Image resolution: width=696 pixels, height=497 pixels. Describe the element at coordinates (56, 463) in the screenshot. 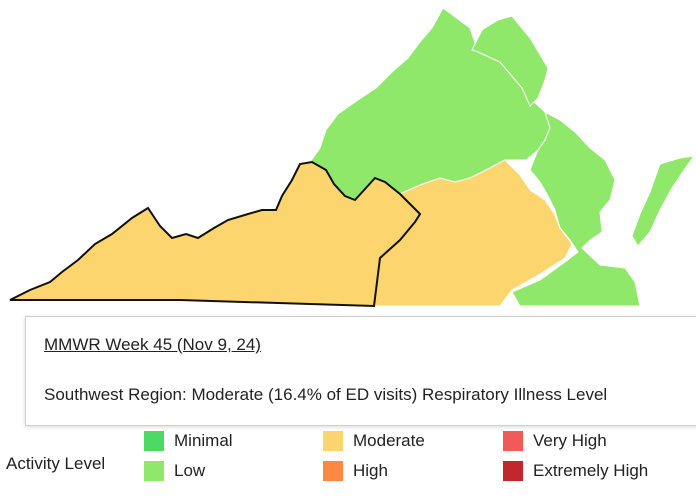

I see `legend-title: Activity Level` at that location.